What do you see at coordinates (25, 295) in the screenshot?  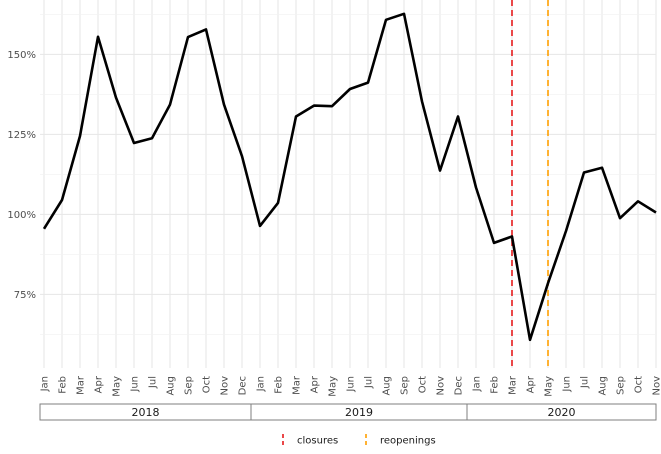 I see `y-tick-label: 75%` at bounding box center [25, 295].